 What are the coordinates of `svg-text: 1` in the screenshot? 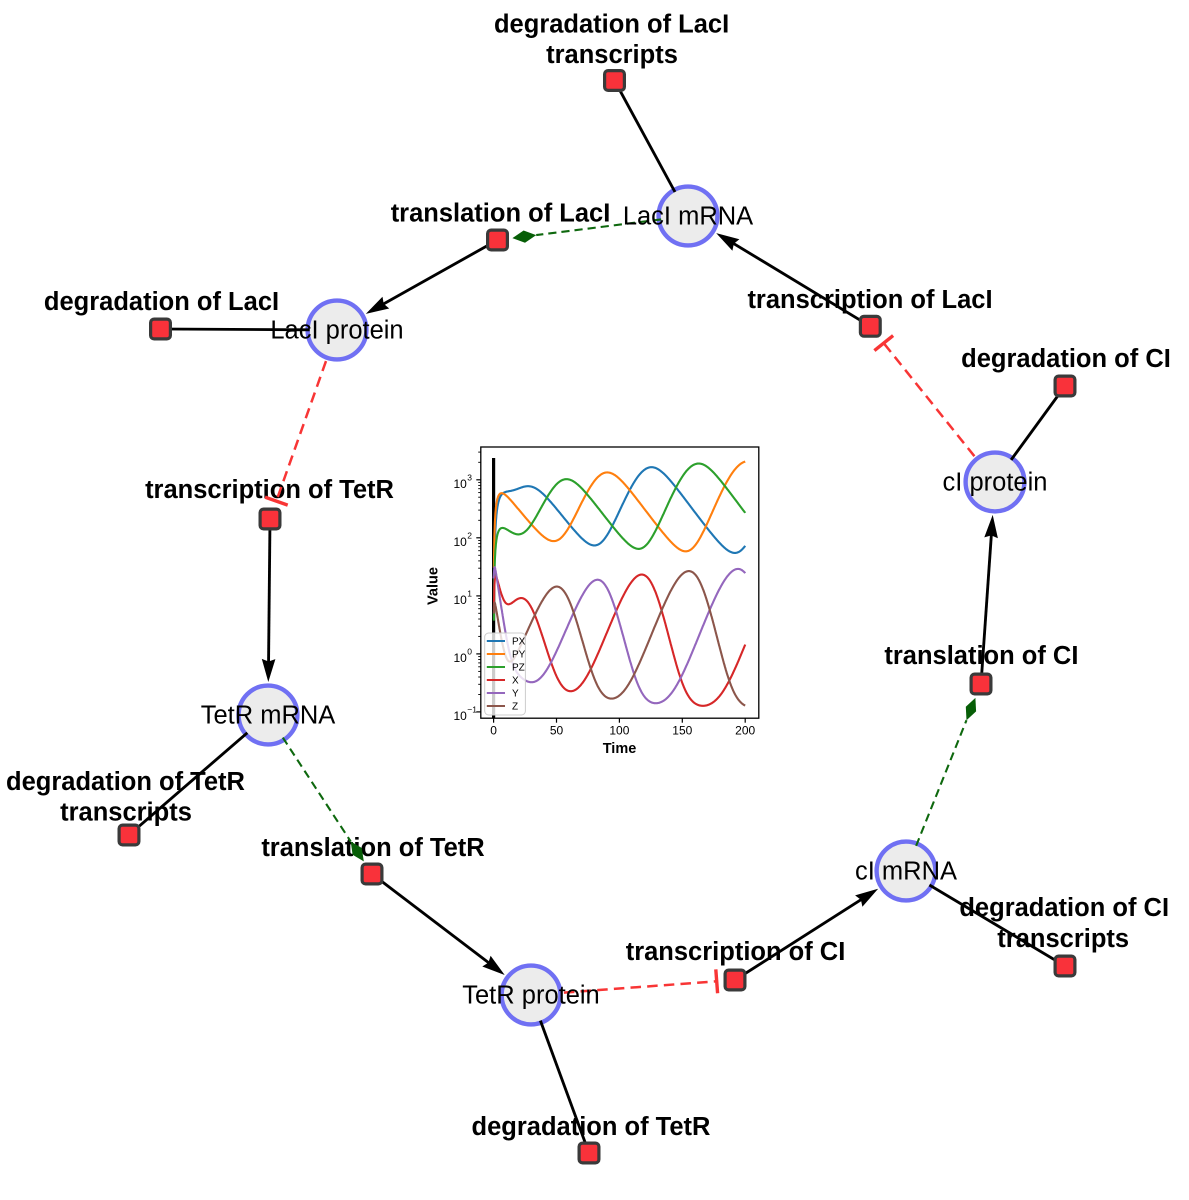 It's located at (469, 594).